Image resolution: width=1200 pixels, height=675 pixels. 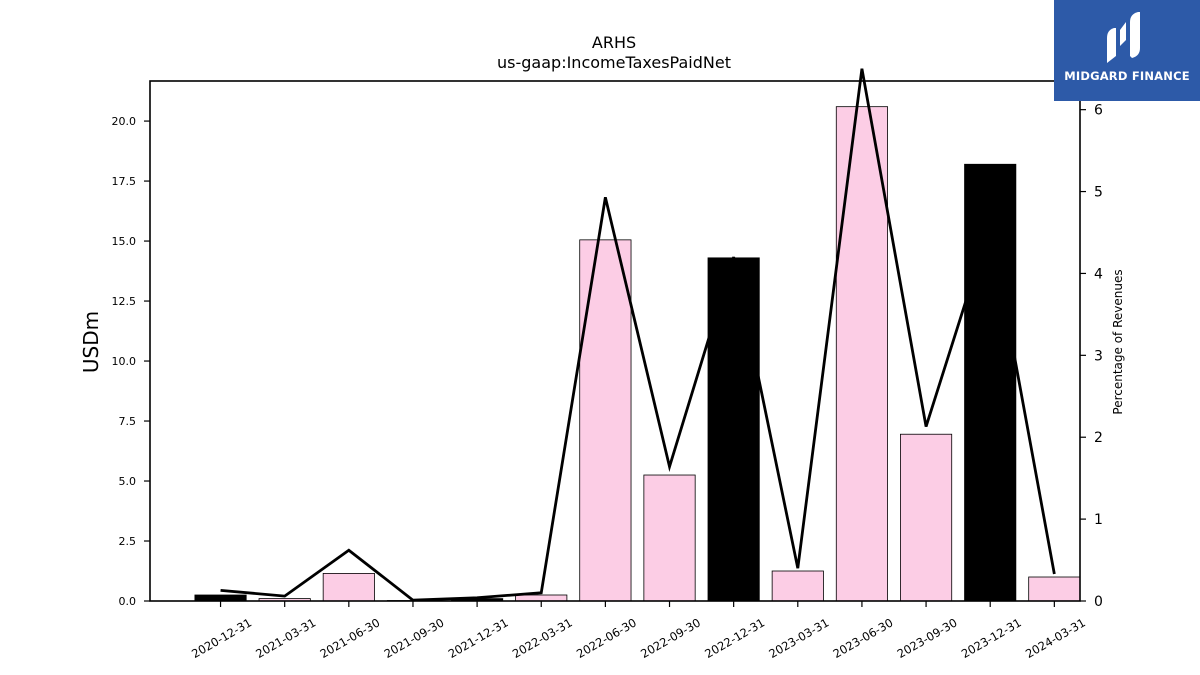 What do you see at coordinates (128, 481) in the screenshot?
I see `y-tick-label: 5.0` at bounding box center [128, 481].